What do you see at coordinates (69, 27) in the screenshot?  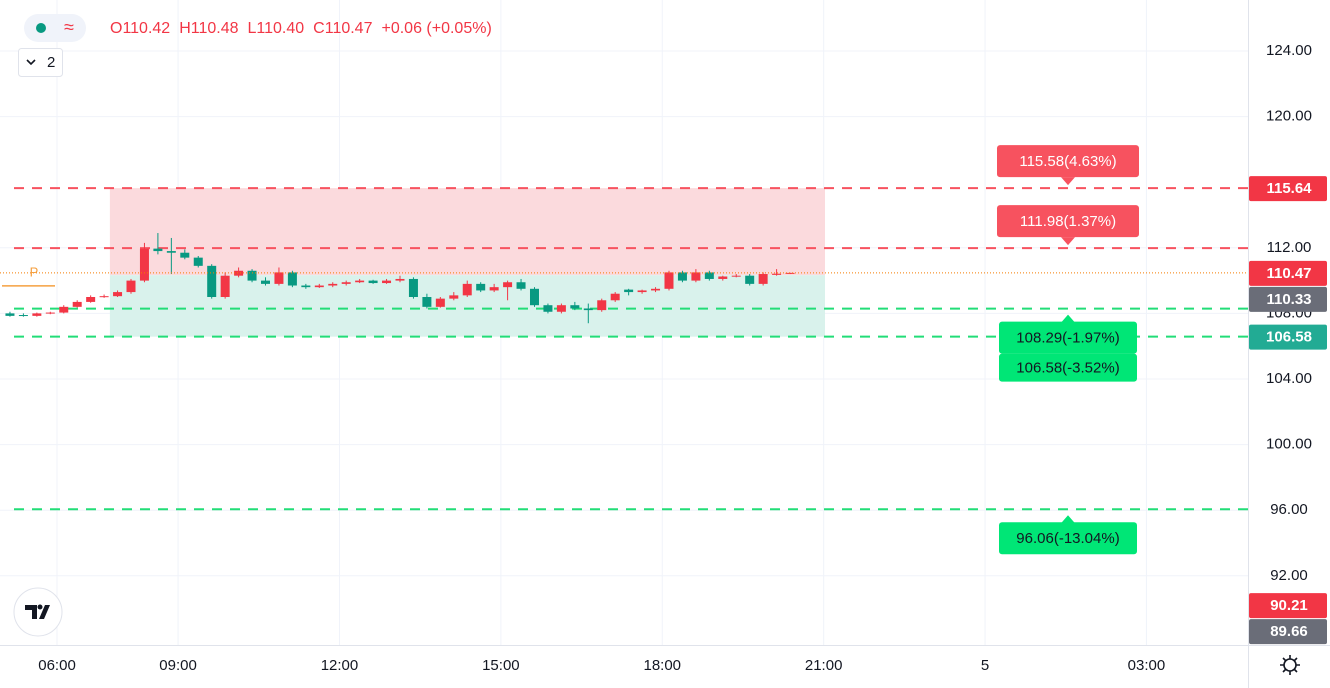 I see `status-icon: ≈` at bounding box center [69, 27].